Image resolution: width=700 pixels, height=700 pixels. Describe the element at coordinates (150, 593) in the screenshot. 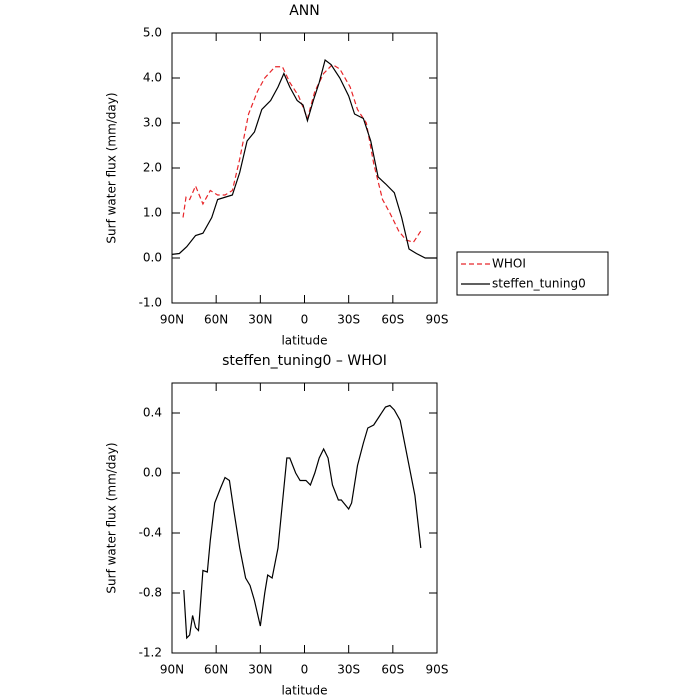

I see `y-tick-label: -0.8` at that location.